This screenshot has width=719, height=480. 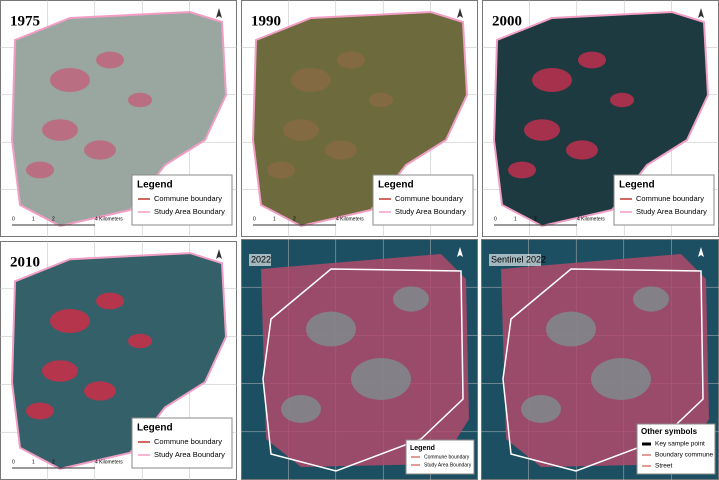 What do you see at coordinates (669, 431) in the screenshot?
I see `legend-title: Other symbols` at bounding box center [669, 431].